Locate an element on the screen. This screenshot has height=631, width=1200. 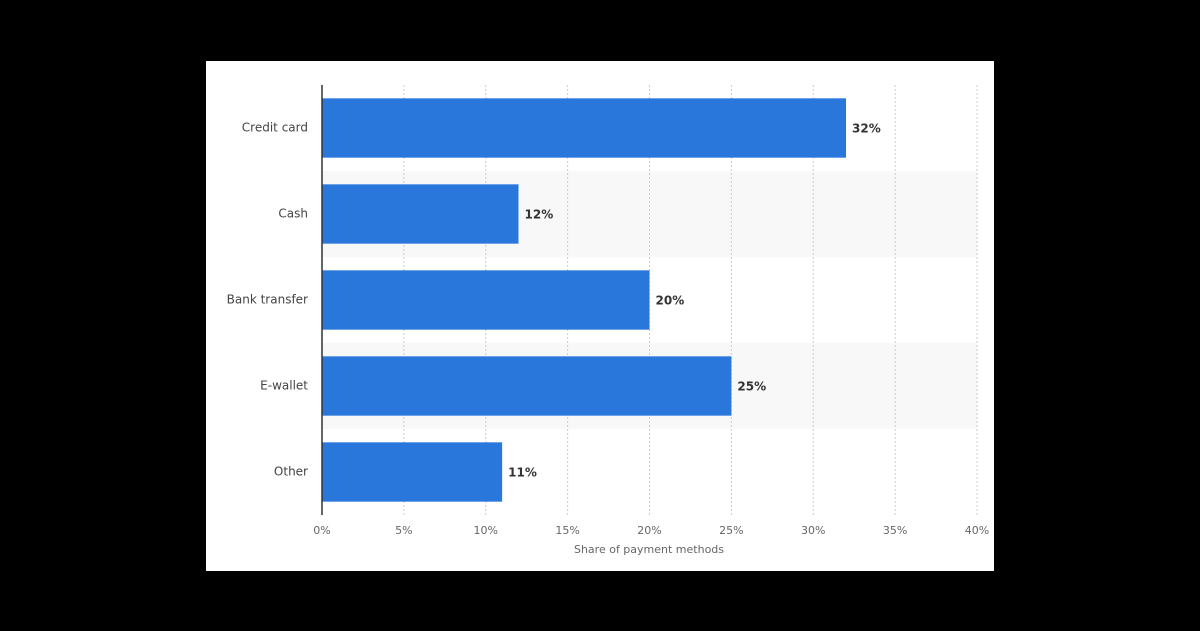
x-tick-label: 10% is located at coordinates (486, 530).